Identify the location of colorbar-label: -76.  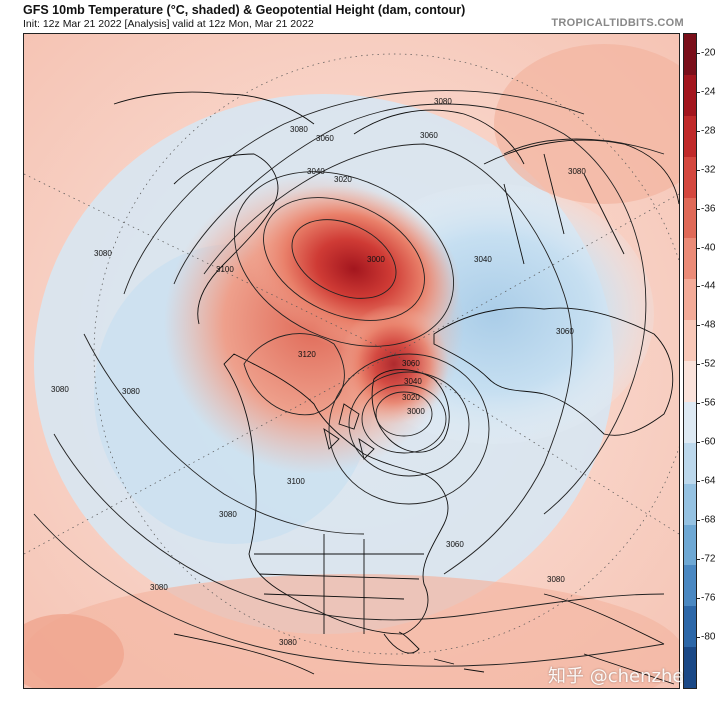
(708, 598).